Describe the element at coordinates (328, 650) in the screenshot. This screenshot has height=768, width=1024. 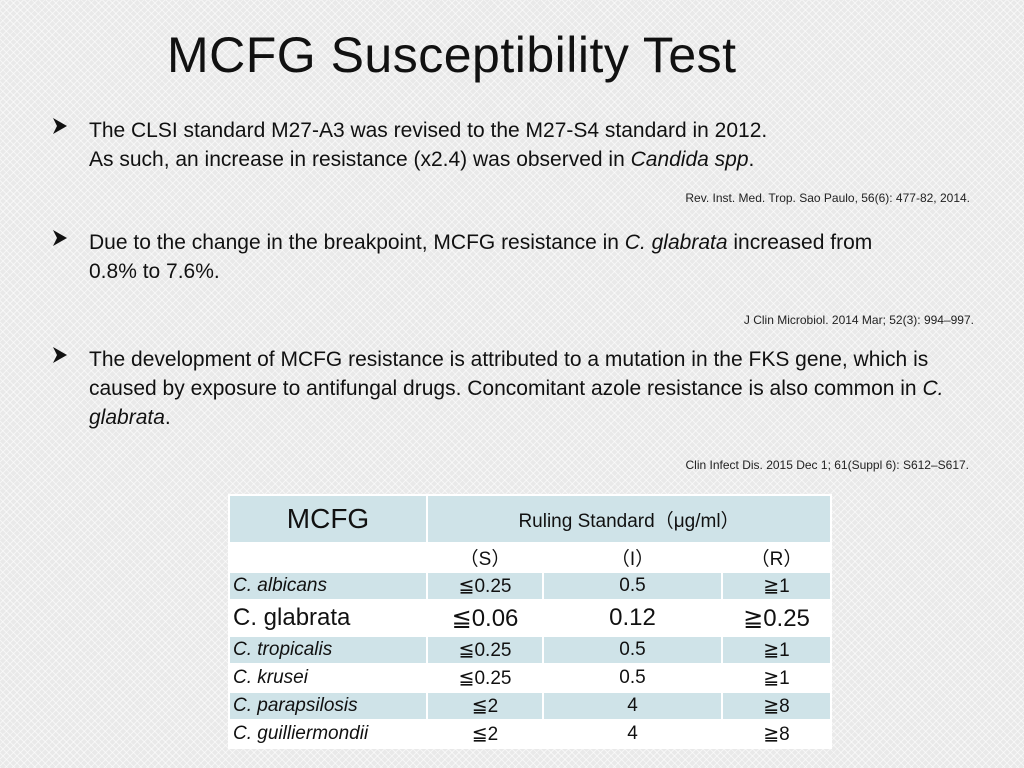
I see `species-cell: C. tropicalis` at that location.